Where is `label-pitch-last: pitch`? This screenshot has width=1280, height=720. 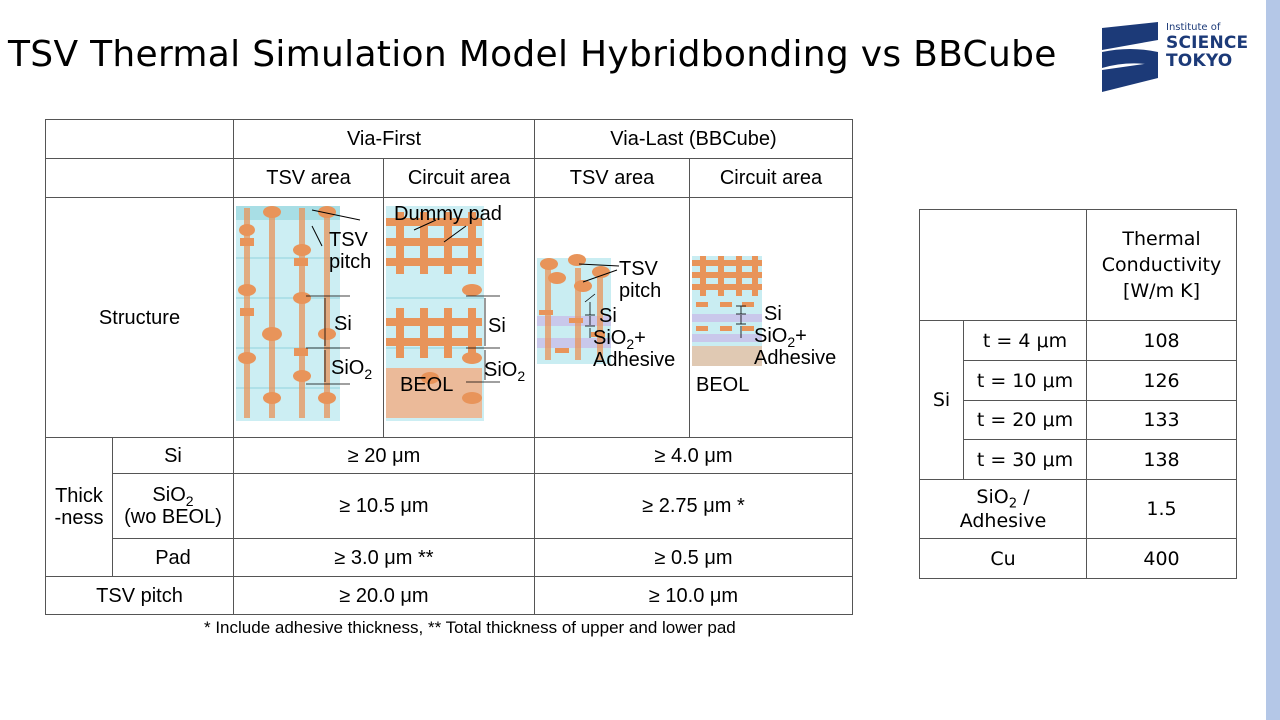
label-pitch-last: pitch is located at coordinates (640, 291).